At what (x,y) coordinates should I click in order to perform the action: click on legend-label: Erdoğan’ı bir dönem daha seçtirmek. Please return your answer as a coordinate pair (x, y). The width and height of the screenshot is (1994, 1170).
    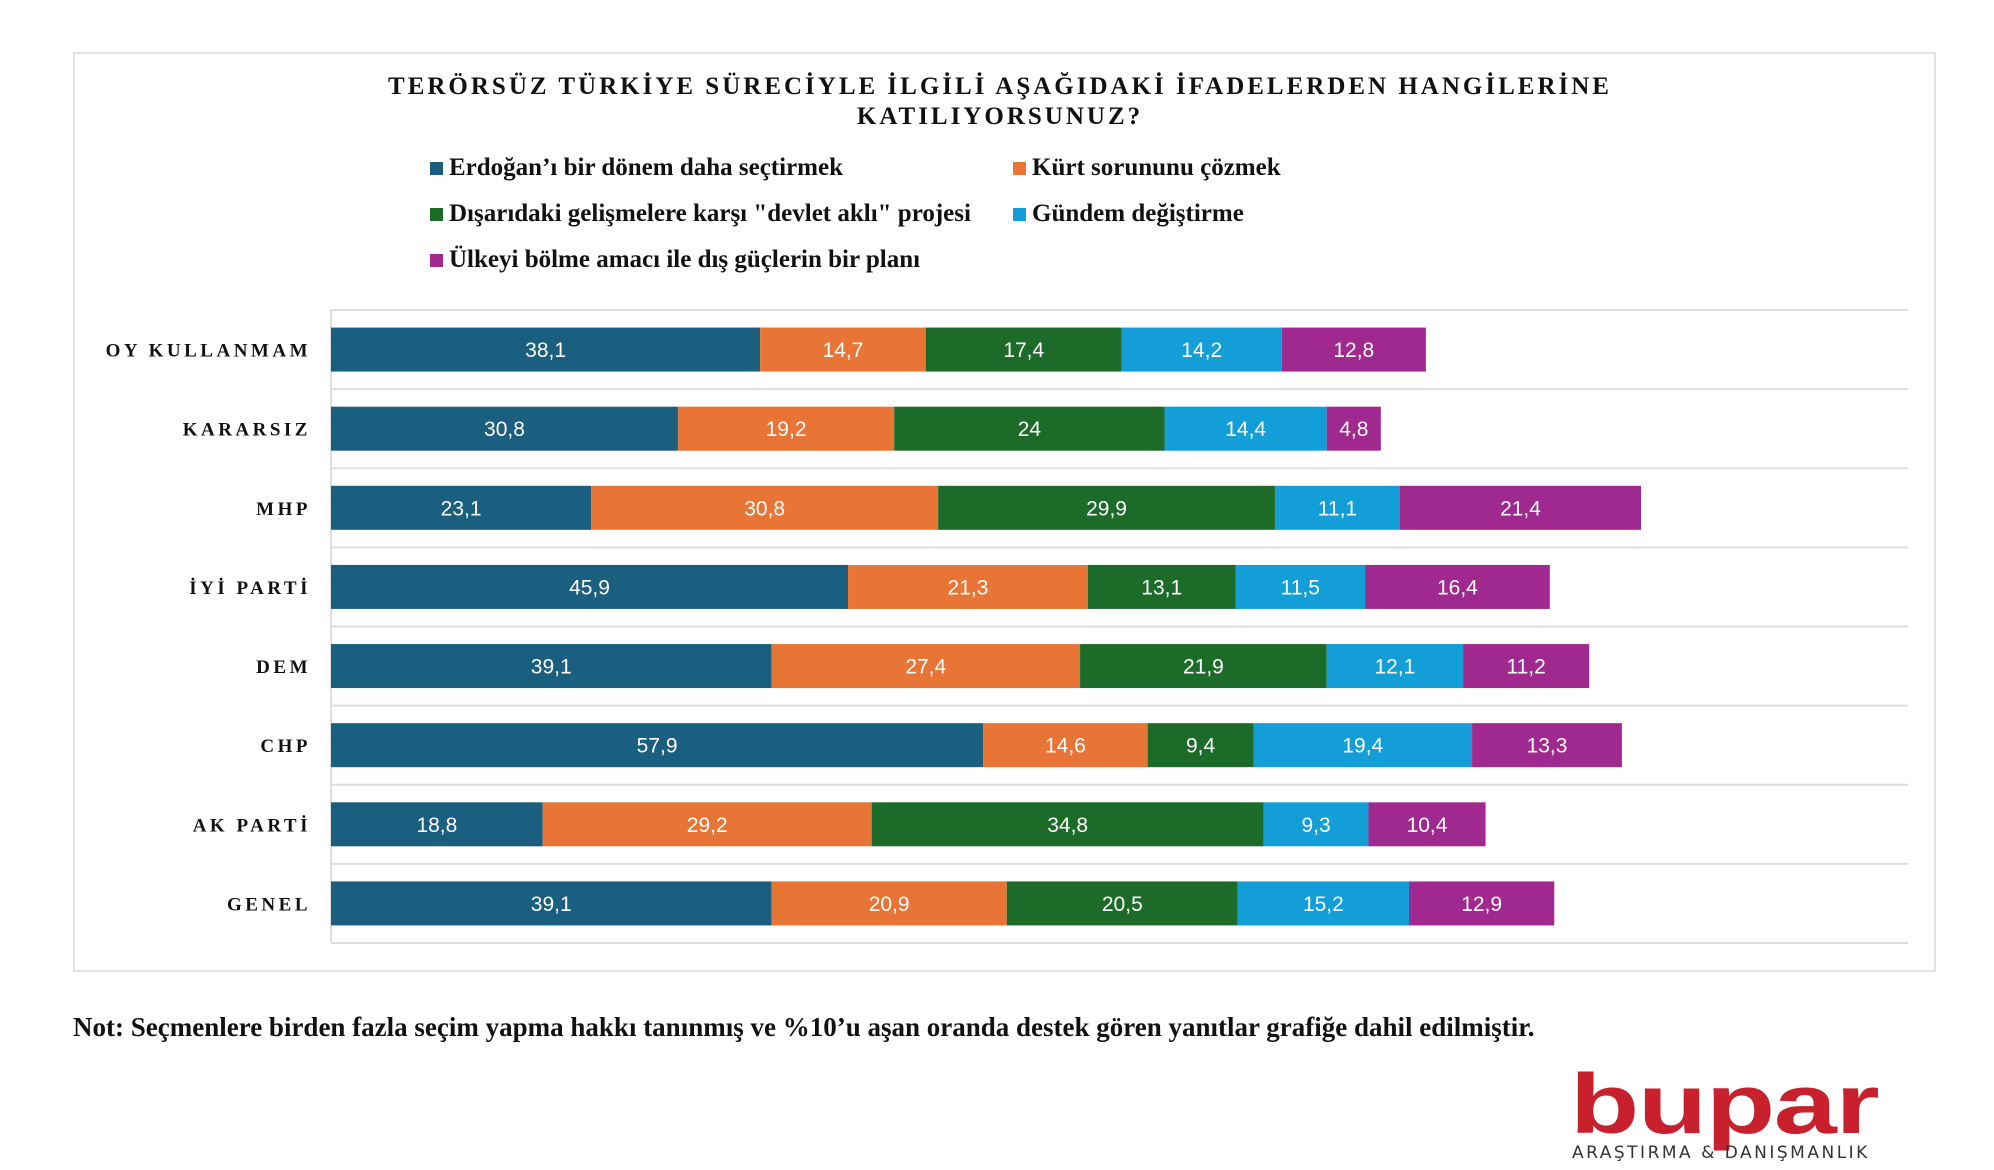
    Looking at the image, I should click on (646, 167).